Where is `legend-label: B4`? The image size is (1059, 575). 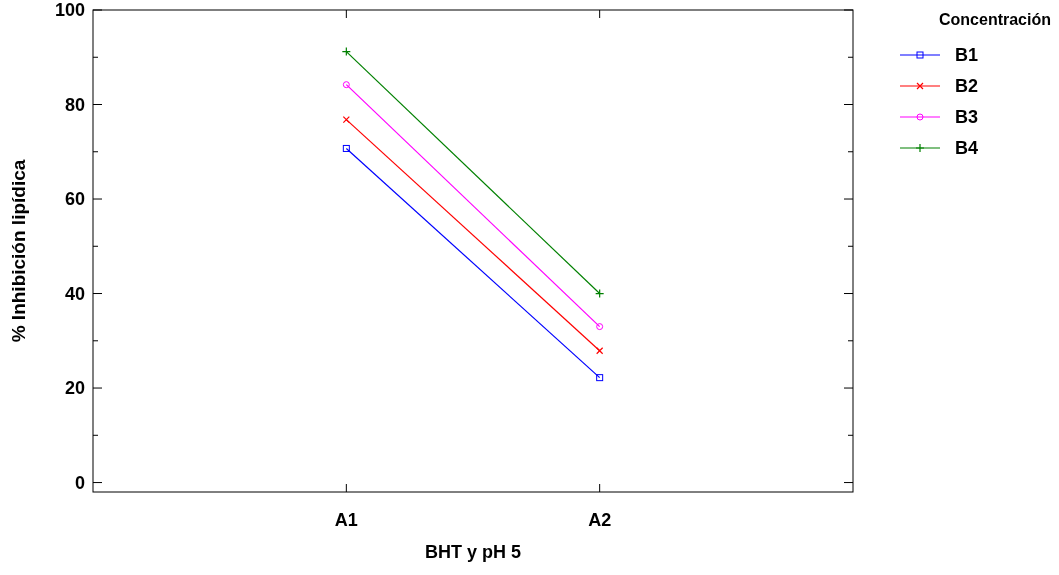
legend-label: B4 is located at coordinates (967, 148).